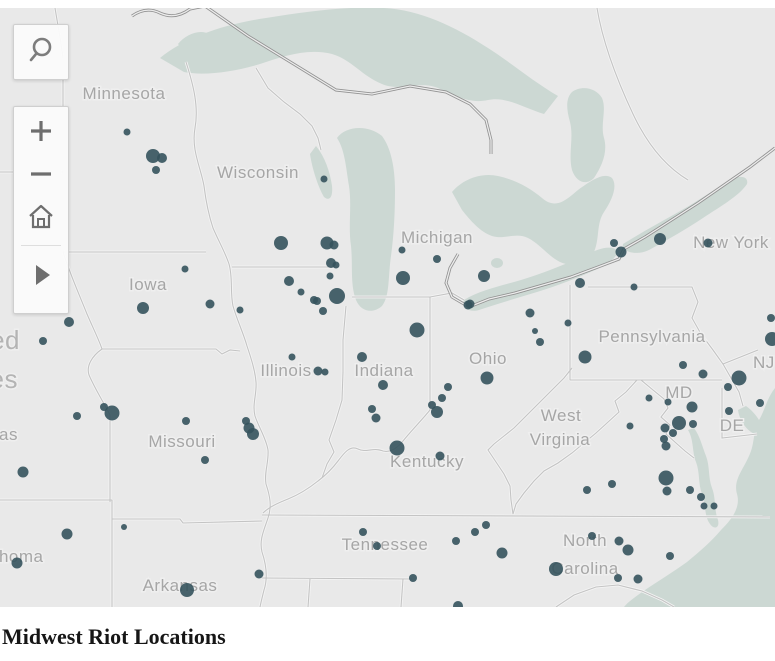 This screenshot has width=775, height=661. What do you see at coordinates (41, 175) in the screenshot?
I see `zoom-out-button` at bounding box center [41, 175].